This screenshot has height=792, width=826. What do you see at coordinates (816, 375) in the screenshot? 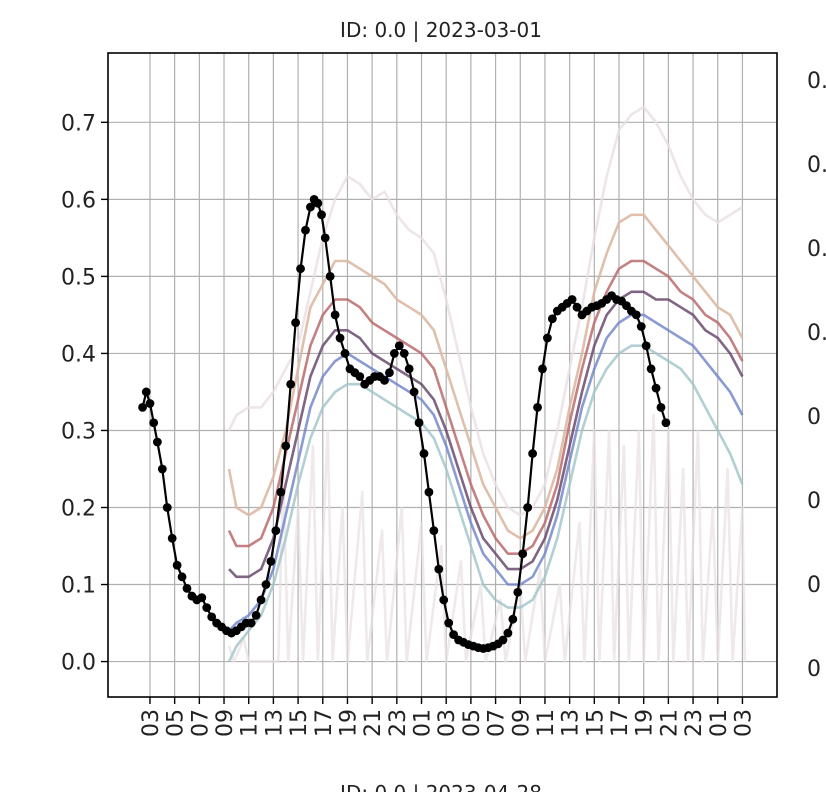
I see `right-panel-axis-fragment: 0. 0. 0. 0. 0 0 0 0` at bounding box center [816, 375].